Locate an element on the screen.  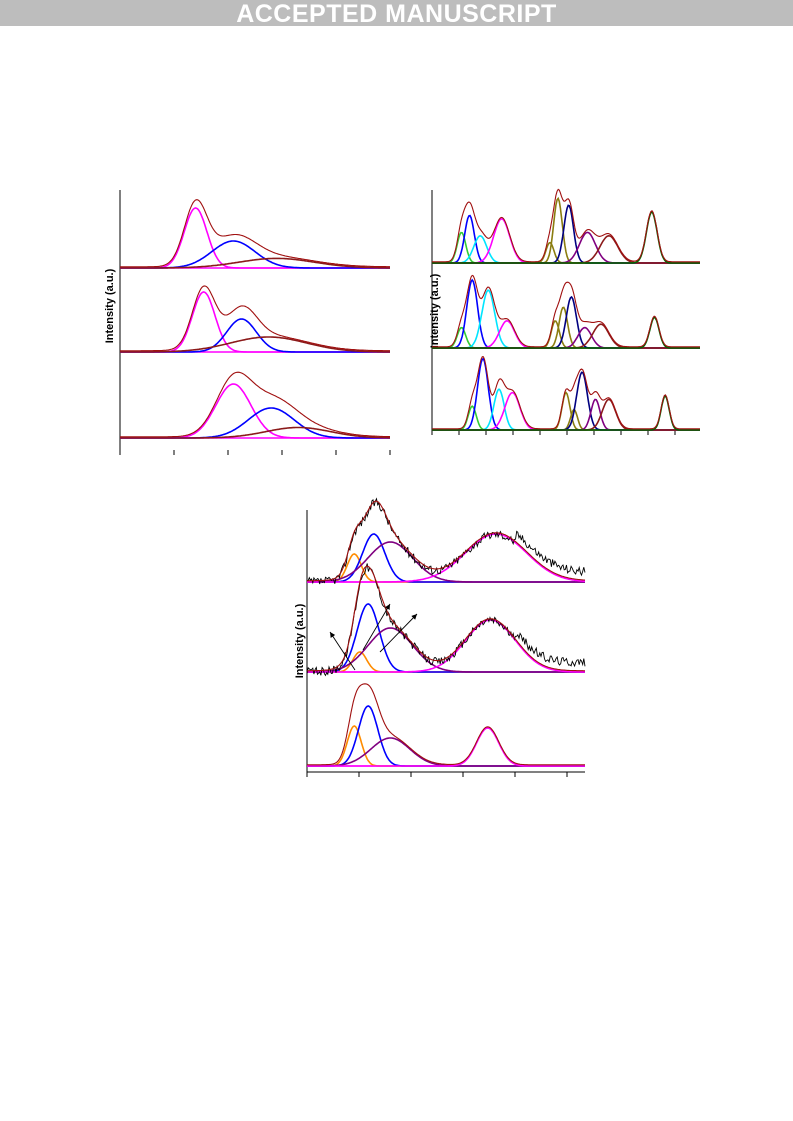
watermark-text: ACCEPTED MANUSCRIPT is located at coordinates (396, 14).